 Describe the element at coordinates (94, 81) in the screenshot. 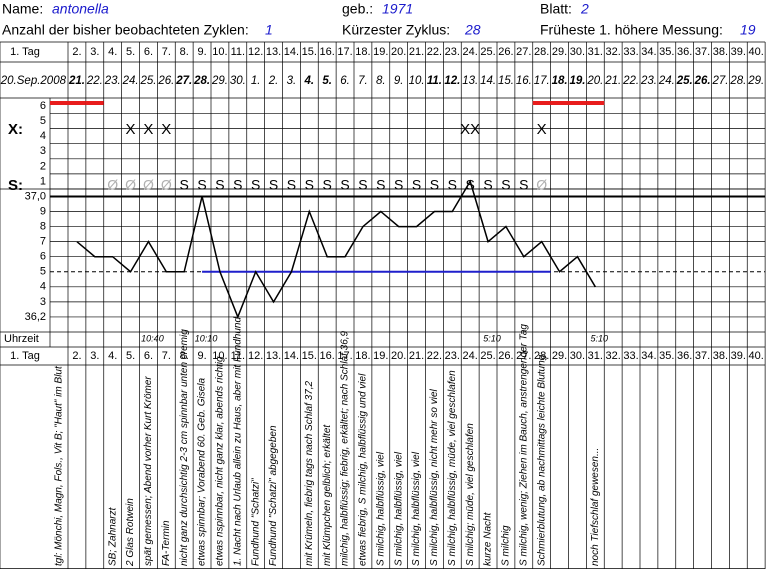

I see `date: 22.` at that location.